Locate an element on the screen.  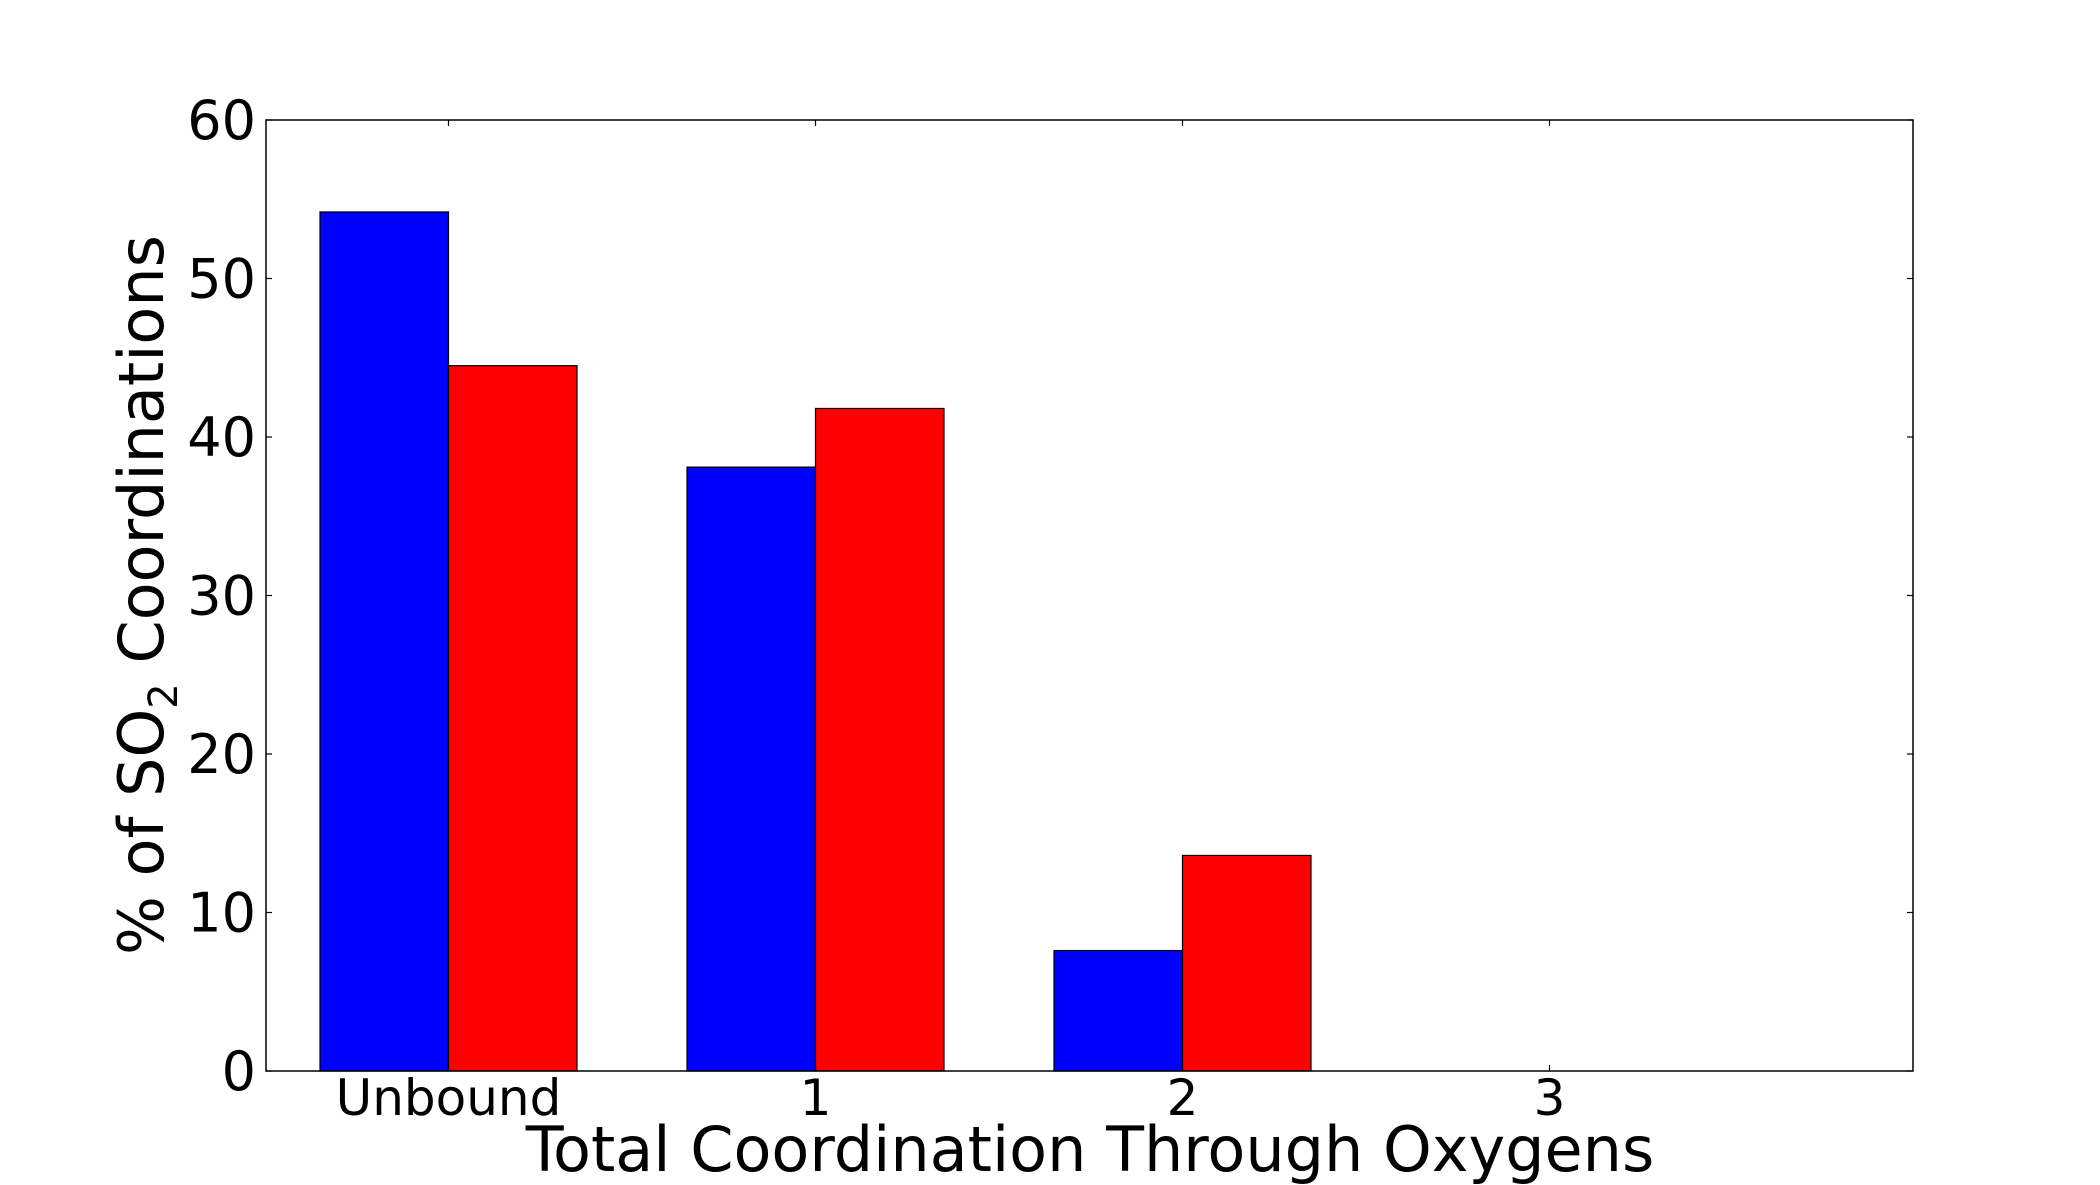
y-axis-title-subscript: 2 is located at coordinates (164, 695).